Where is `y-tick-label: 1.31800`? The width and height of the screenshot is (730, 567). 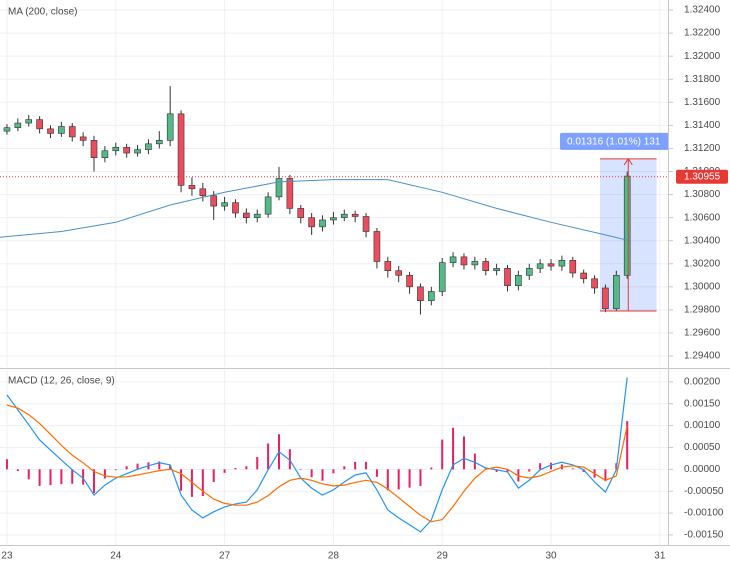
y-tick-label: 1.31800 is located at coordinates (702, 79).